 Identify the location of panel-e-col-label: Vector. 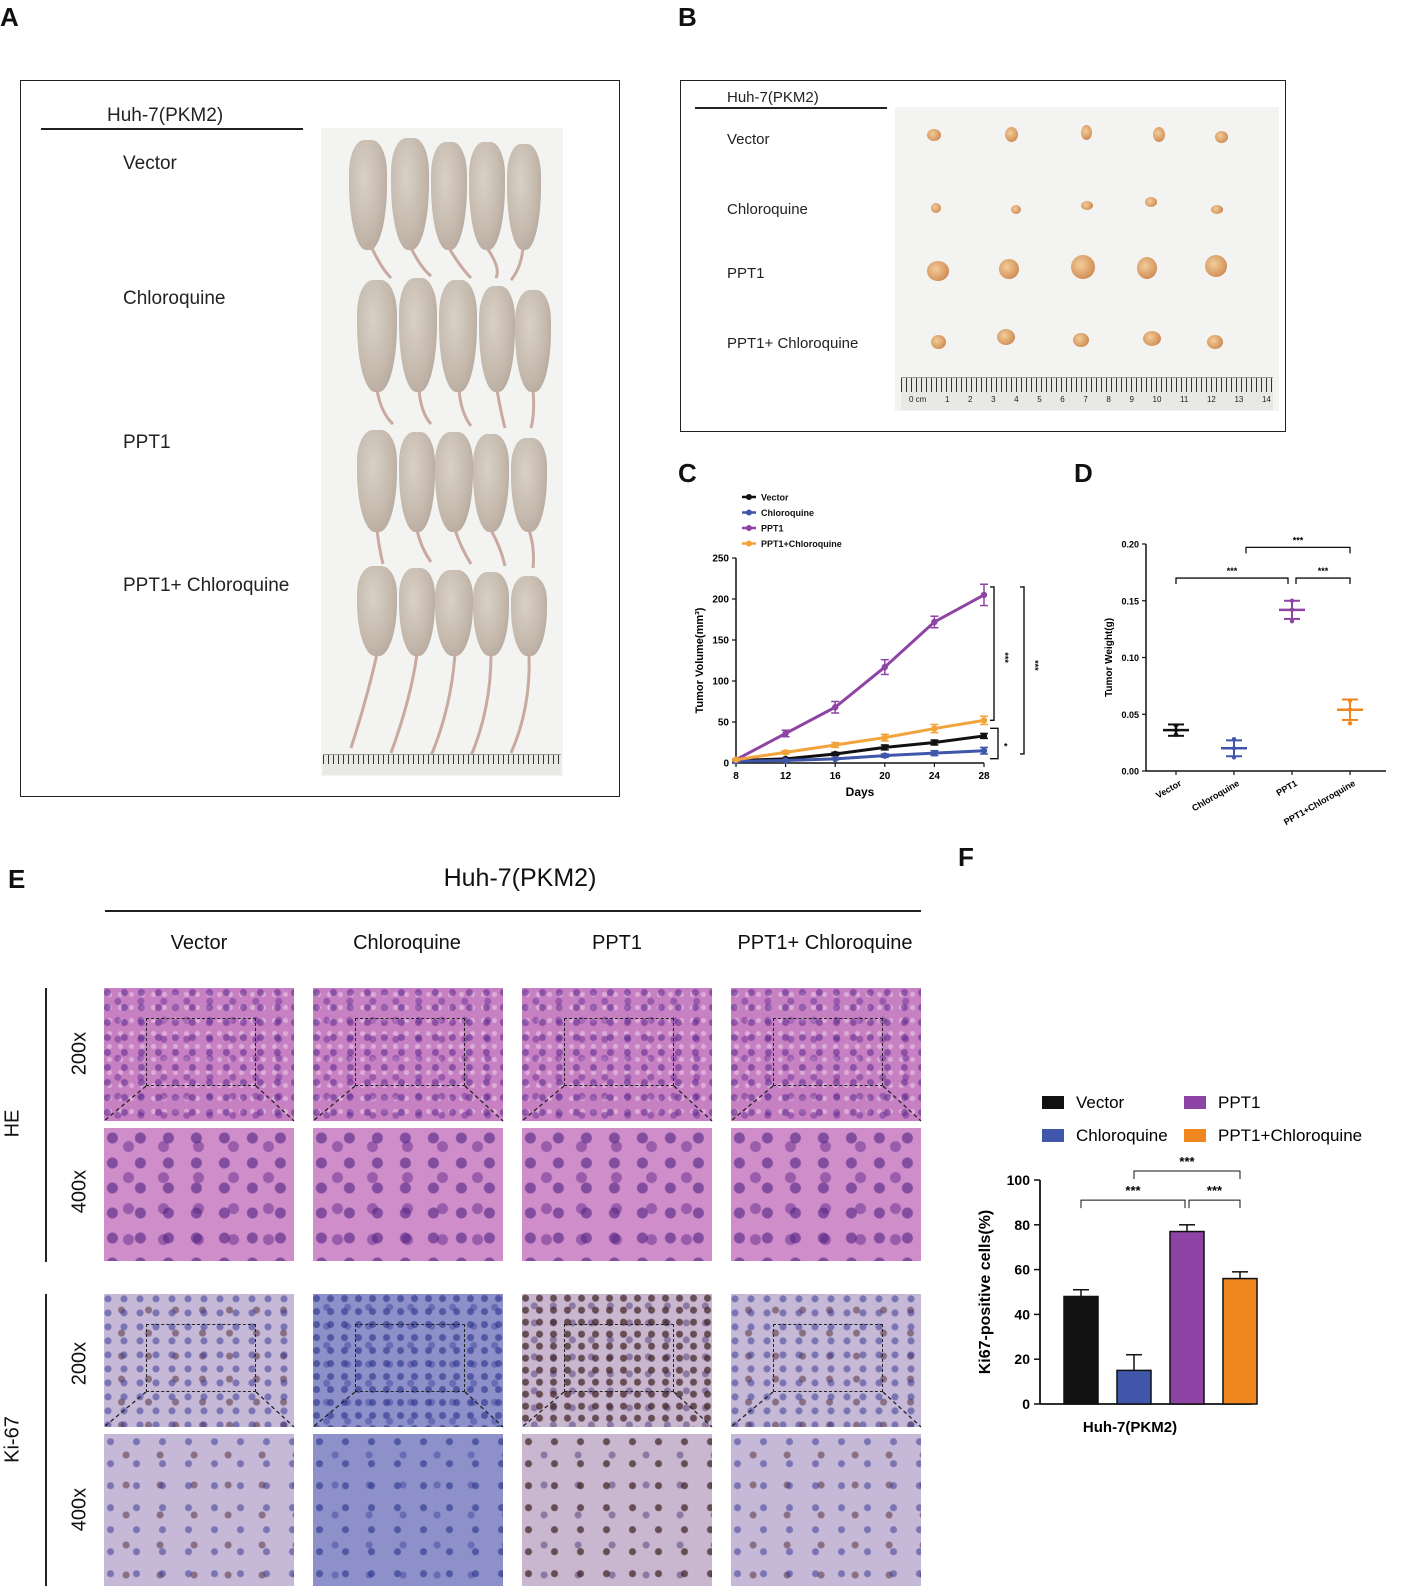
(199, 943).